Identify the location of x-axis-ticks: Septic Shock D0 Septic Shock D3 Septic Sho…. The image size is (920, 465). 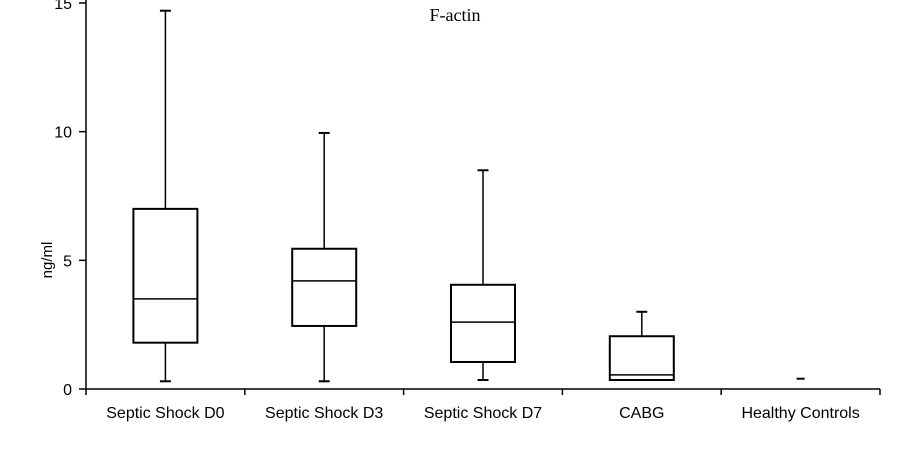
(483, 405).